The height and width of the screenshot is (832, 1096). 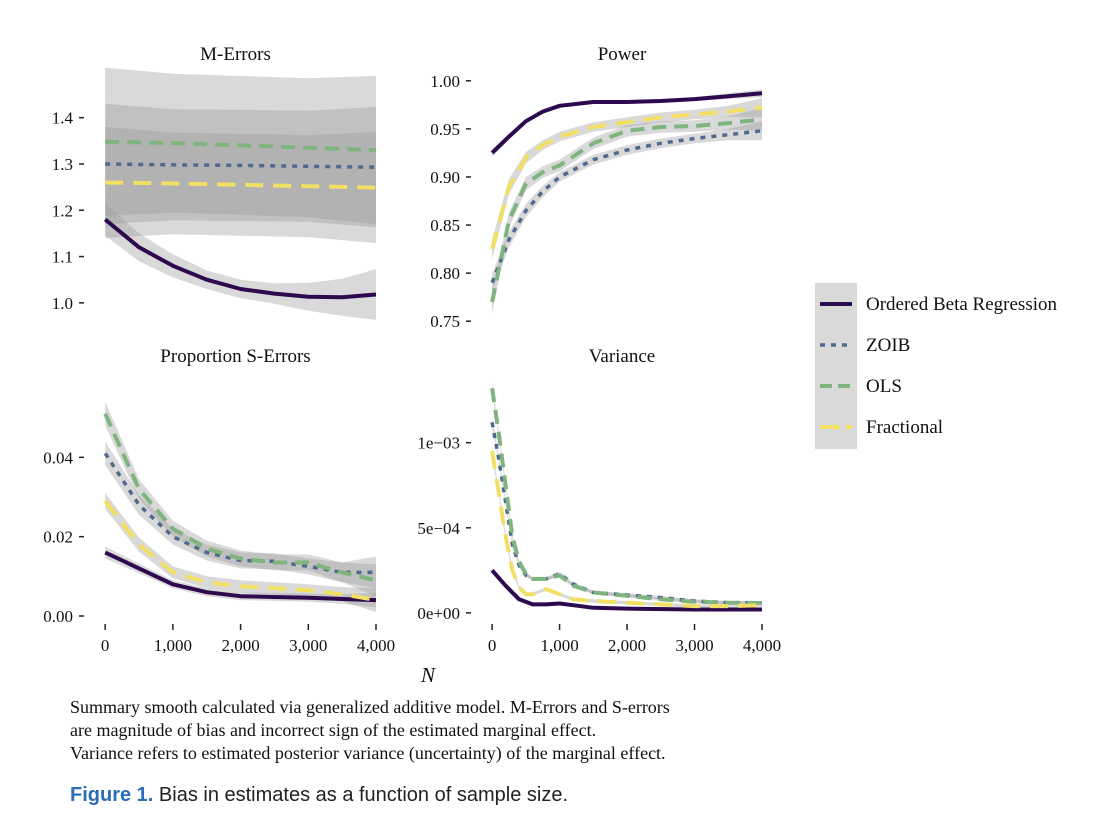 What do you see at coordinates (445, 273) in the screenshot?
I see `y-tick-label: 0.80` at bounding box center [445, 273].